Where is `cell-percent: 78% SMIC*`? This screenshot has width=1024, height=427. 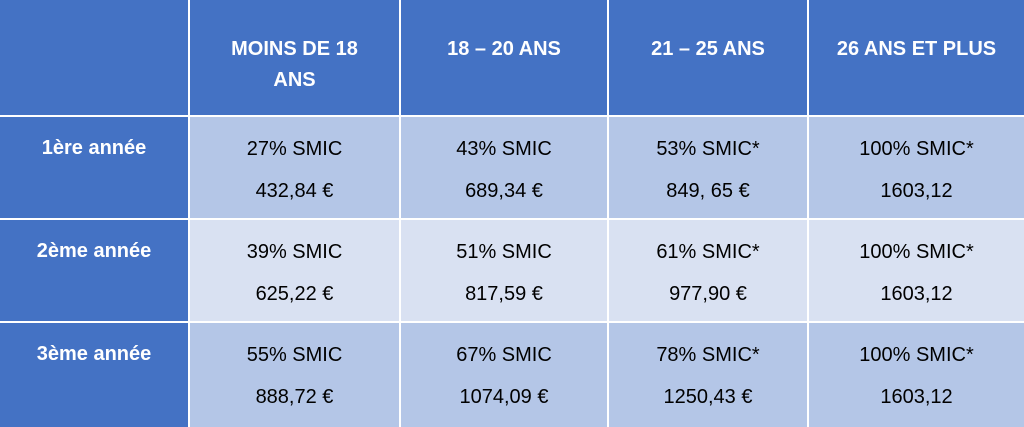 cell-percent: 78% SMIC* is located at coordinates (708, 355).